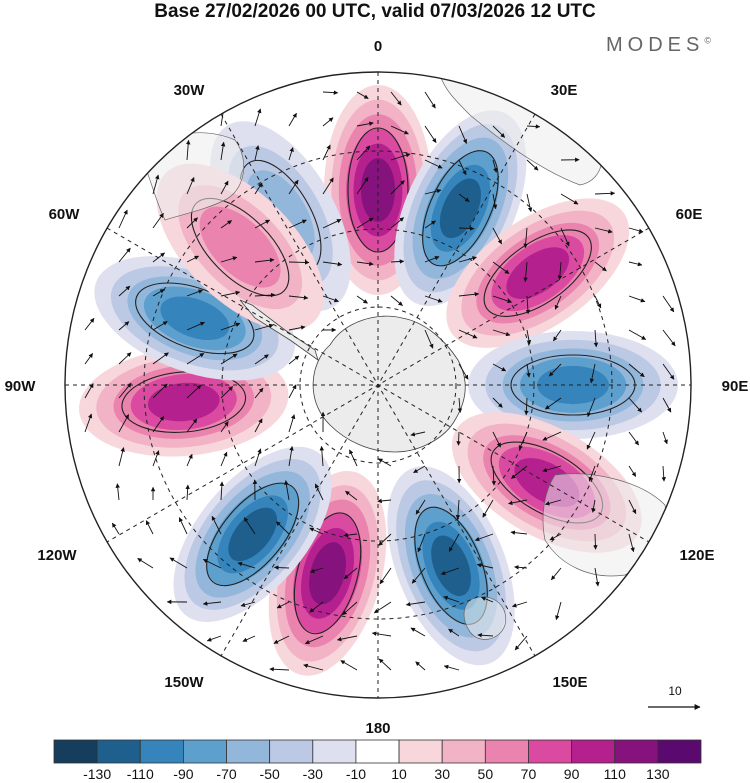 This screenshot has height=783, width=750. What do you see at coordinates (572, 774) in the screenshot?
I see `colorbar-label: 90` at bounding box center [572, 774].